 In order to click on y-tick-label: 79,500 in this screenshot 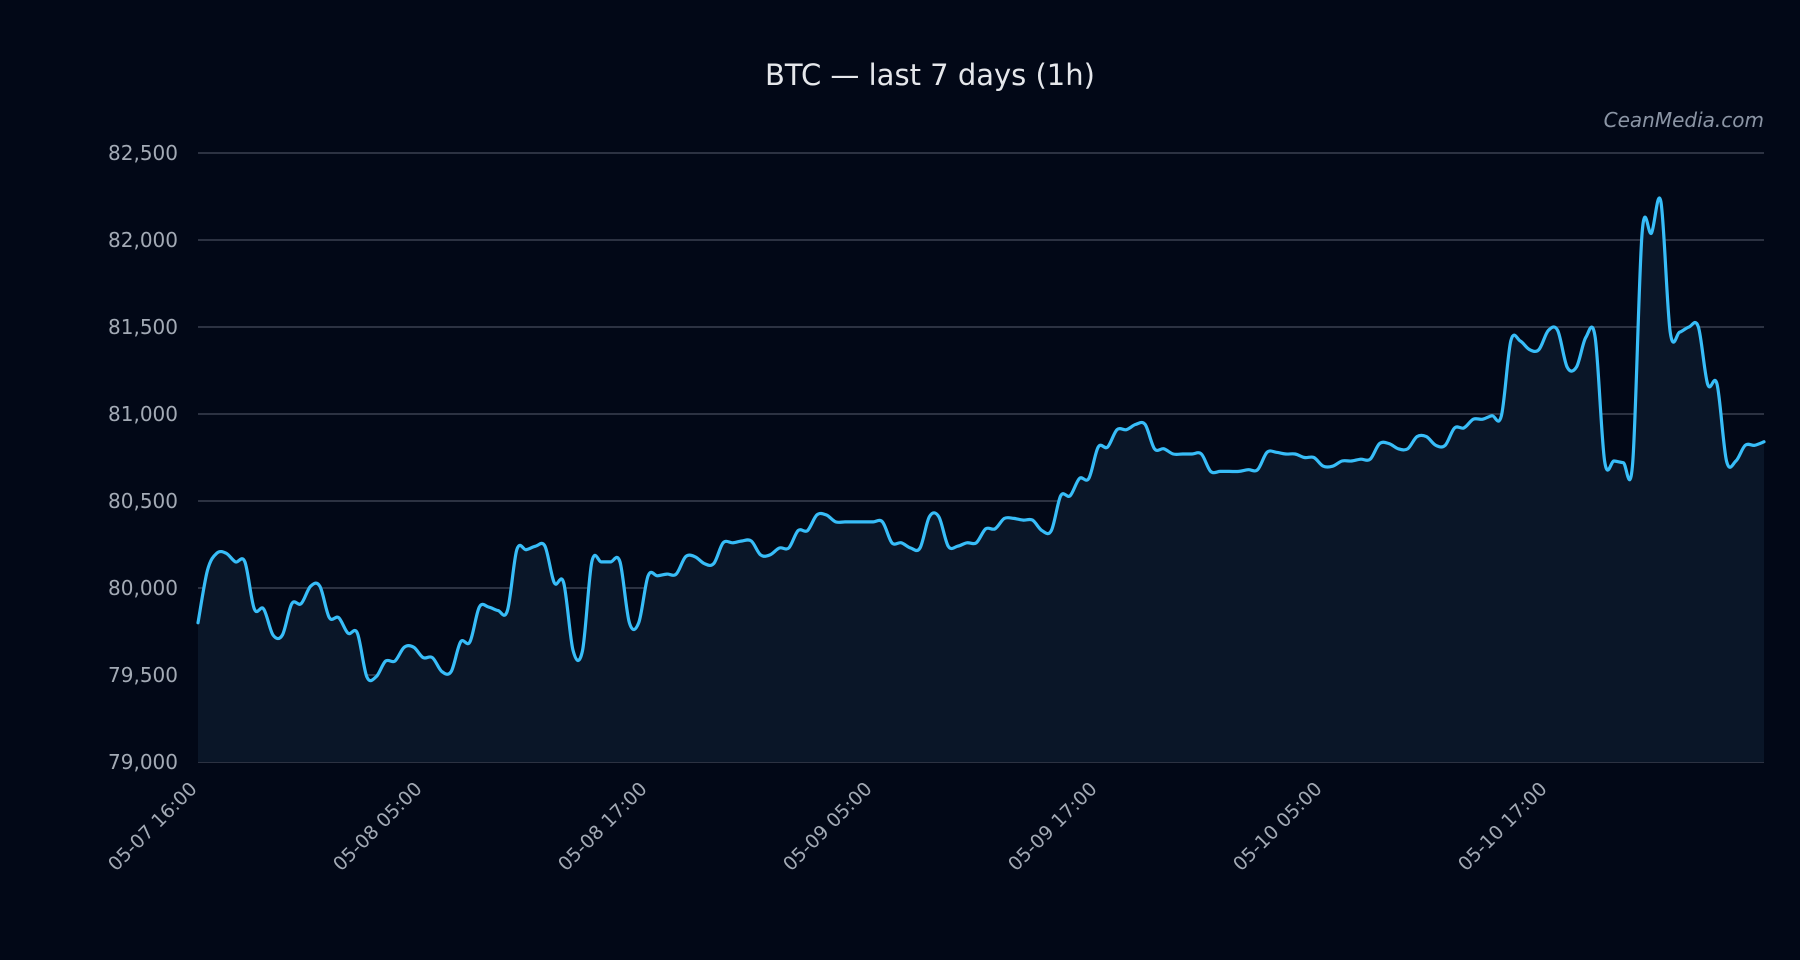, I will do `click(143, 675)`.